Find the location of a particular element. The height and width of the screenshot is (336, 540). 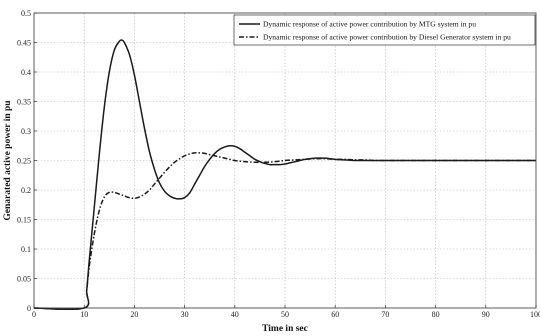

y-tick-label: 0.1 is located at coordinates (26, 249).